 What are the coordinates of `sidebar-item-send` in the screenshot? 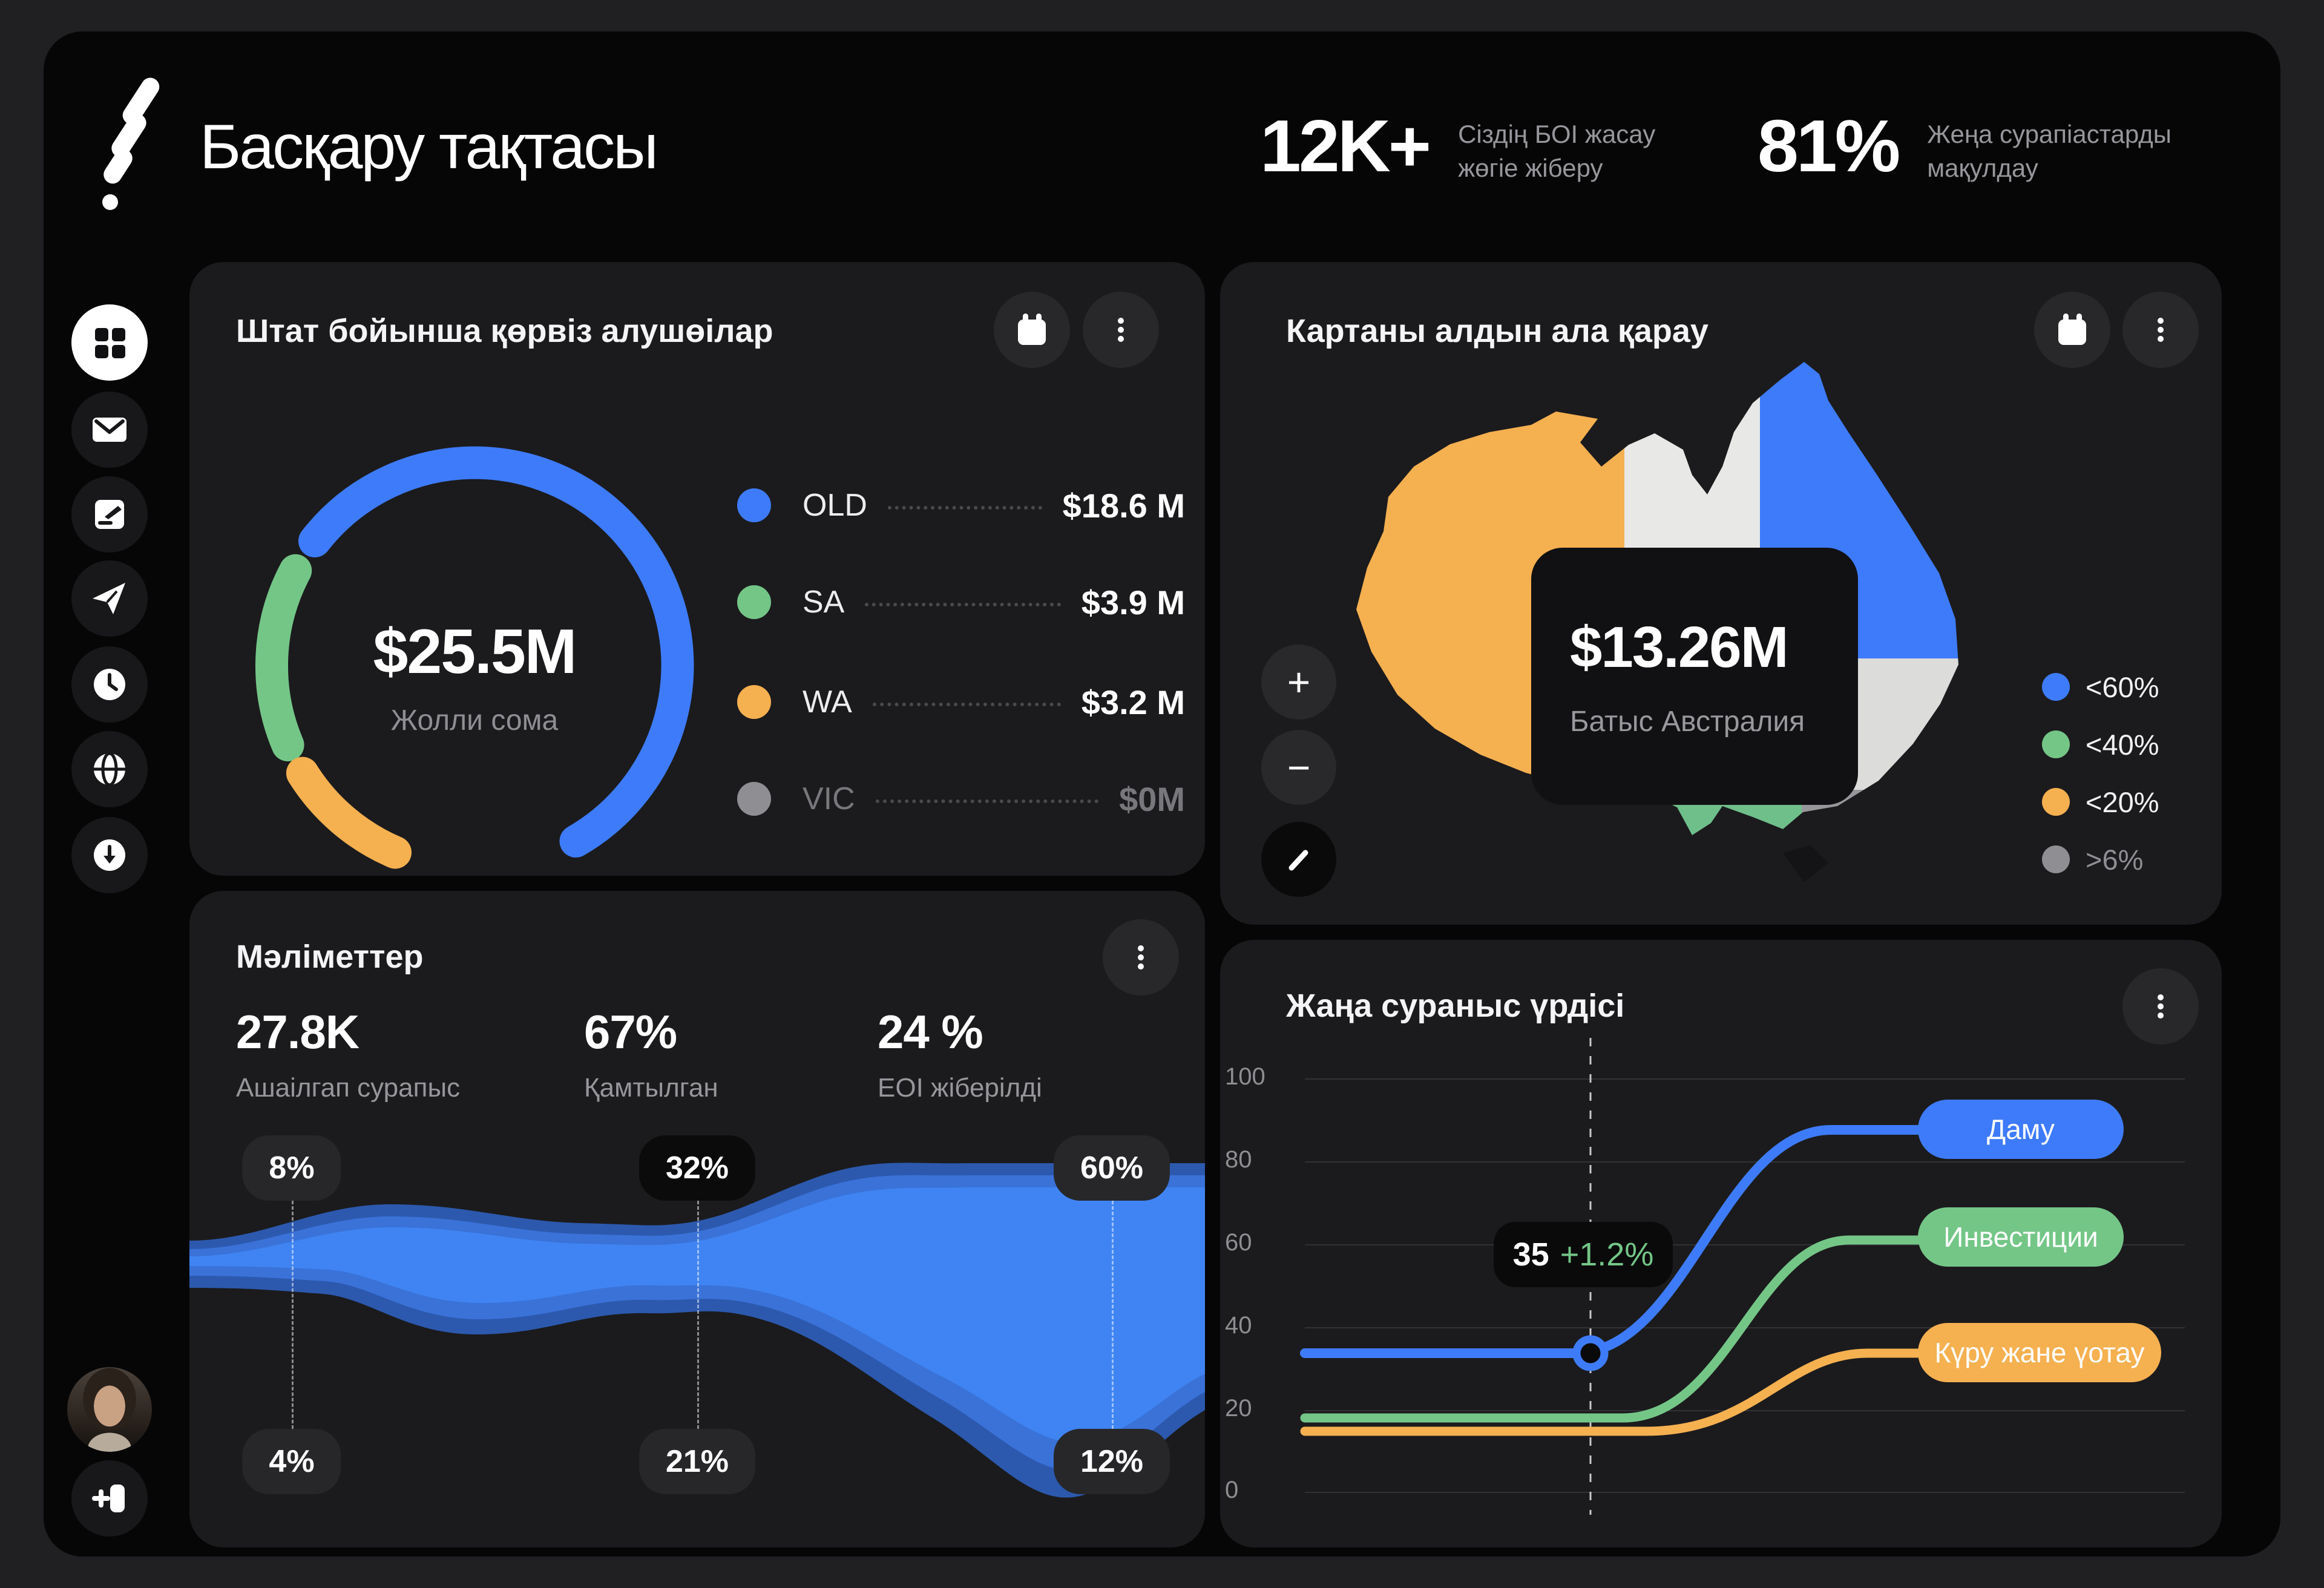 It's located at (110, 598).